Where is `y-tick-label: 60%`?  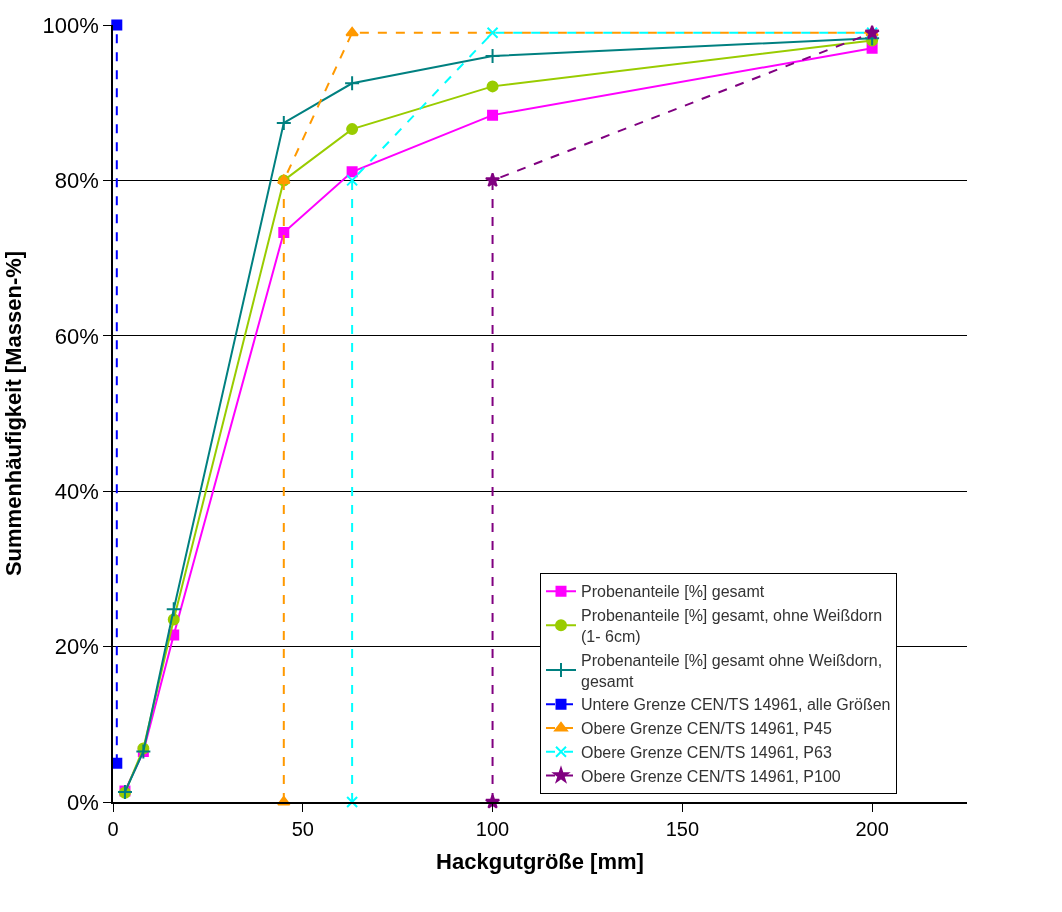 y-tick-label: 60% is located at coordinates (76, 336).